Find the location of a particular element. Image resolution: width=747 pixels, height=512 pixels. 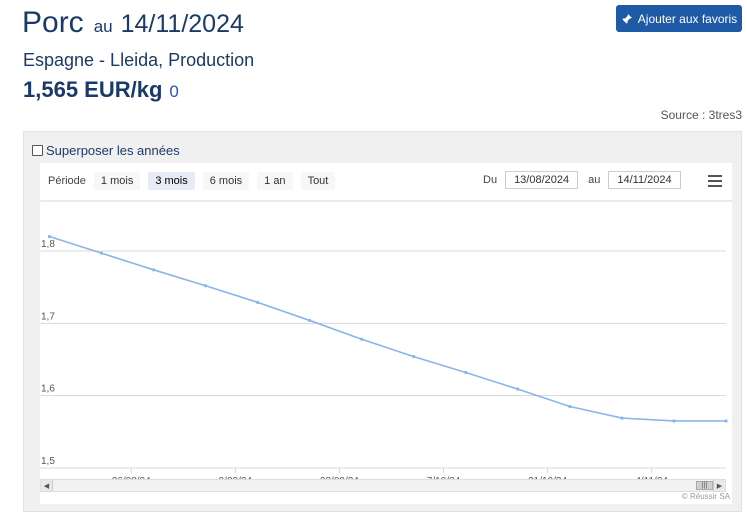

y-tick-label: 1,7 is located at coordinates (48, 316).